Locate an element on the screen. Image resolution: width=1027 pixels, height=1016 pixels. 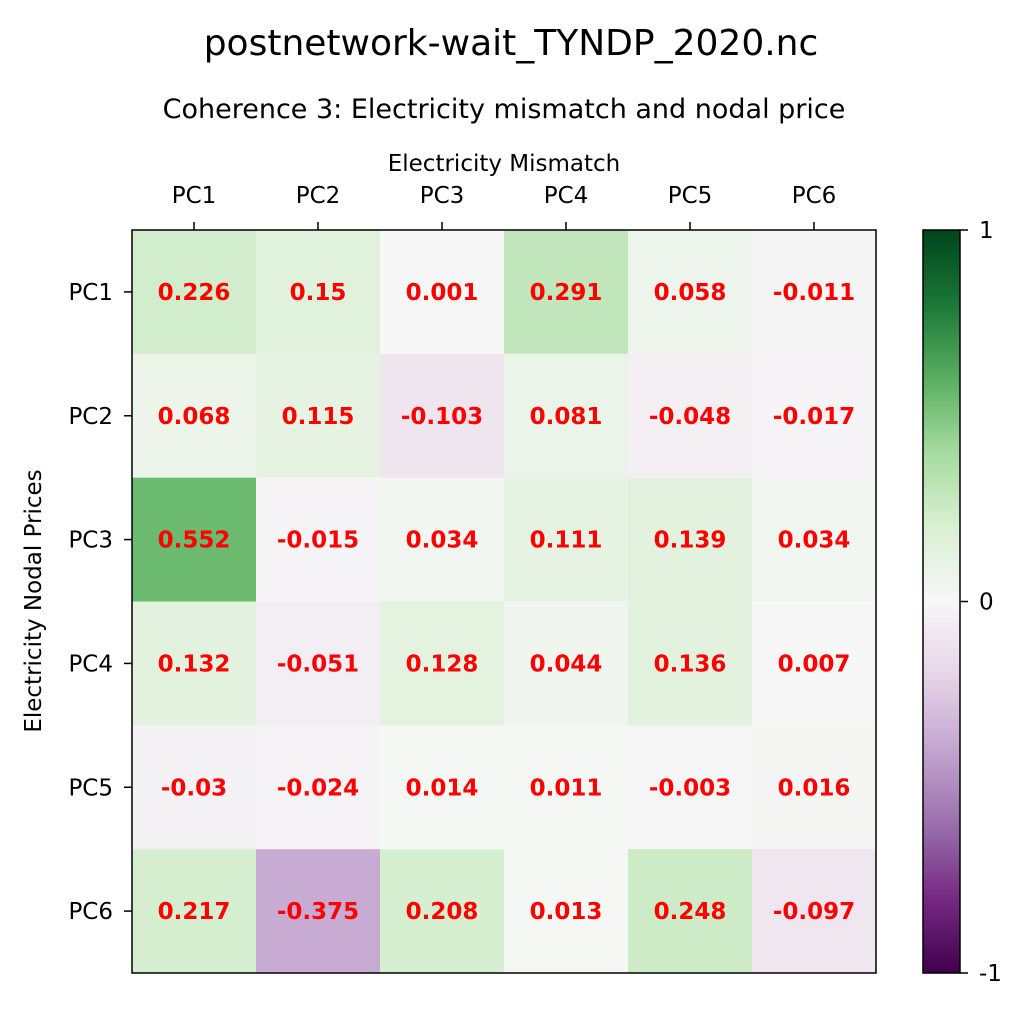
y-axis-ticks: PC1 PC2 PC3 PC4 PC5 PC6 is located at coordinates (100, 602).